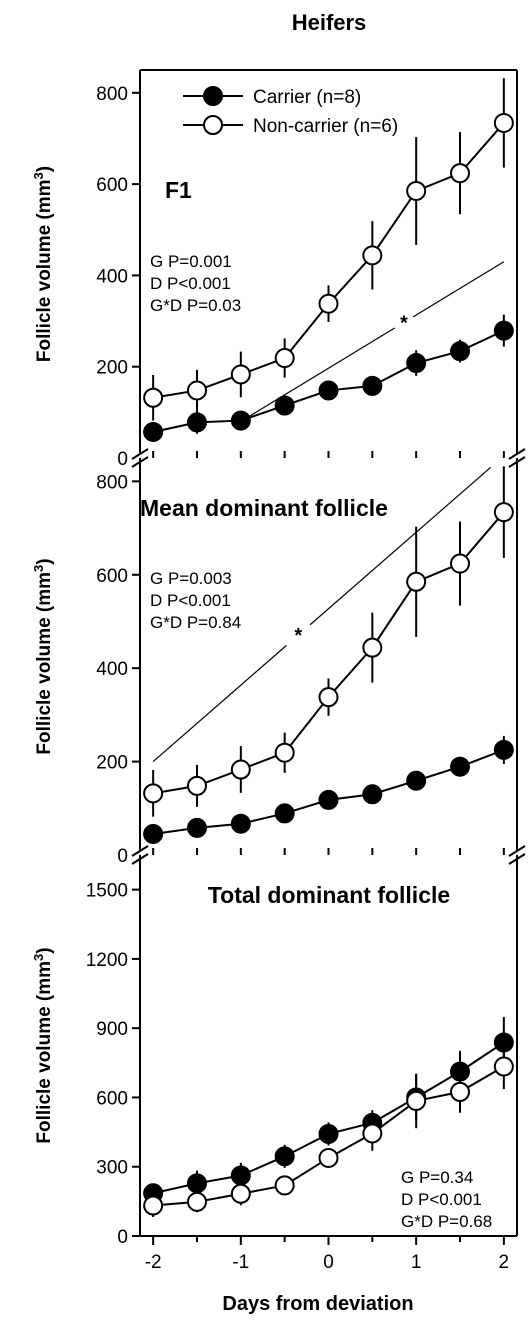 Image resolution: width=531 pixels, height=1323 pixels. I want to click on stat-line: G P=0.001, so click(191, 261).